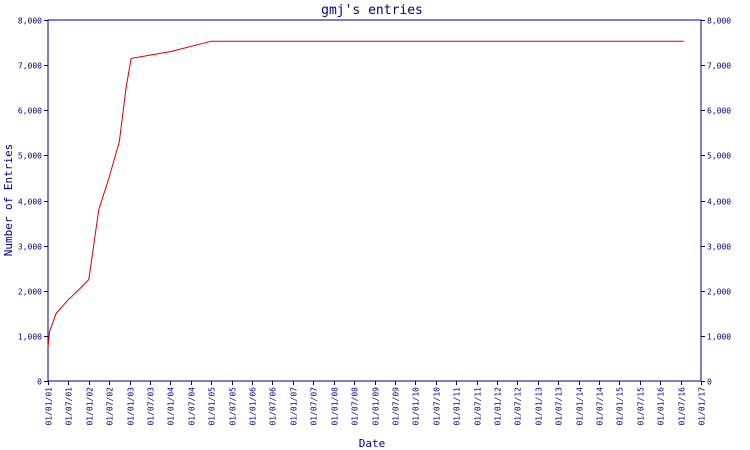 The width and height of the screenshot is (750, 450). What do you see at coordinates (233, 406) in the screenshot?
I see `x-tick-label: 01/07/05` at bounding box center [233, 406].